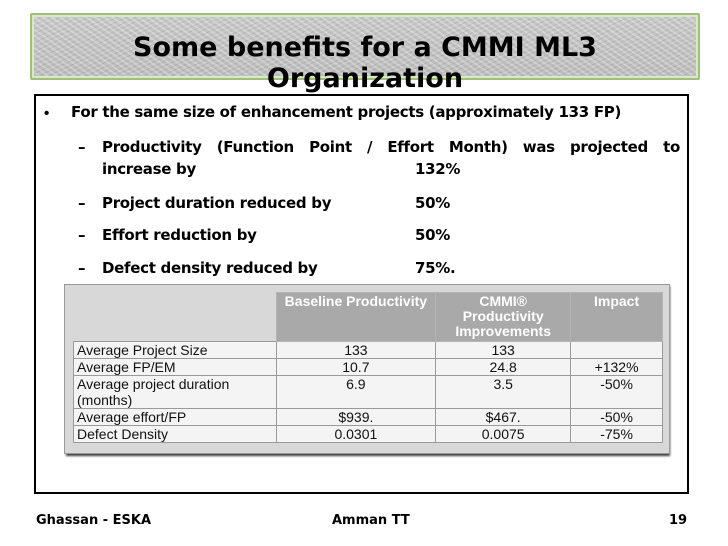 The height and width of the screenshot is (546, 728). Describe the element at coordinates (210, 268) in the screenshot. I see `subpoint-label: Defect density reduced by` at that location.